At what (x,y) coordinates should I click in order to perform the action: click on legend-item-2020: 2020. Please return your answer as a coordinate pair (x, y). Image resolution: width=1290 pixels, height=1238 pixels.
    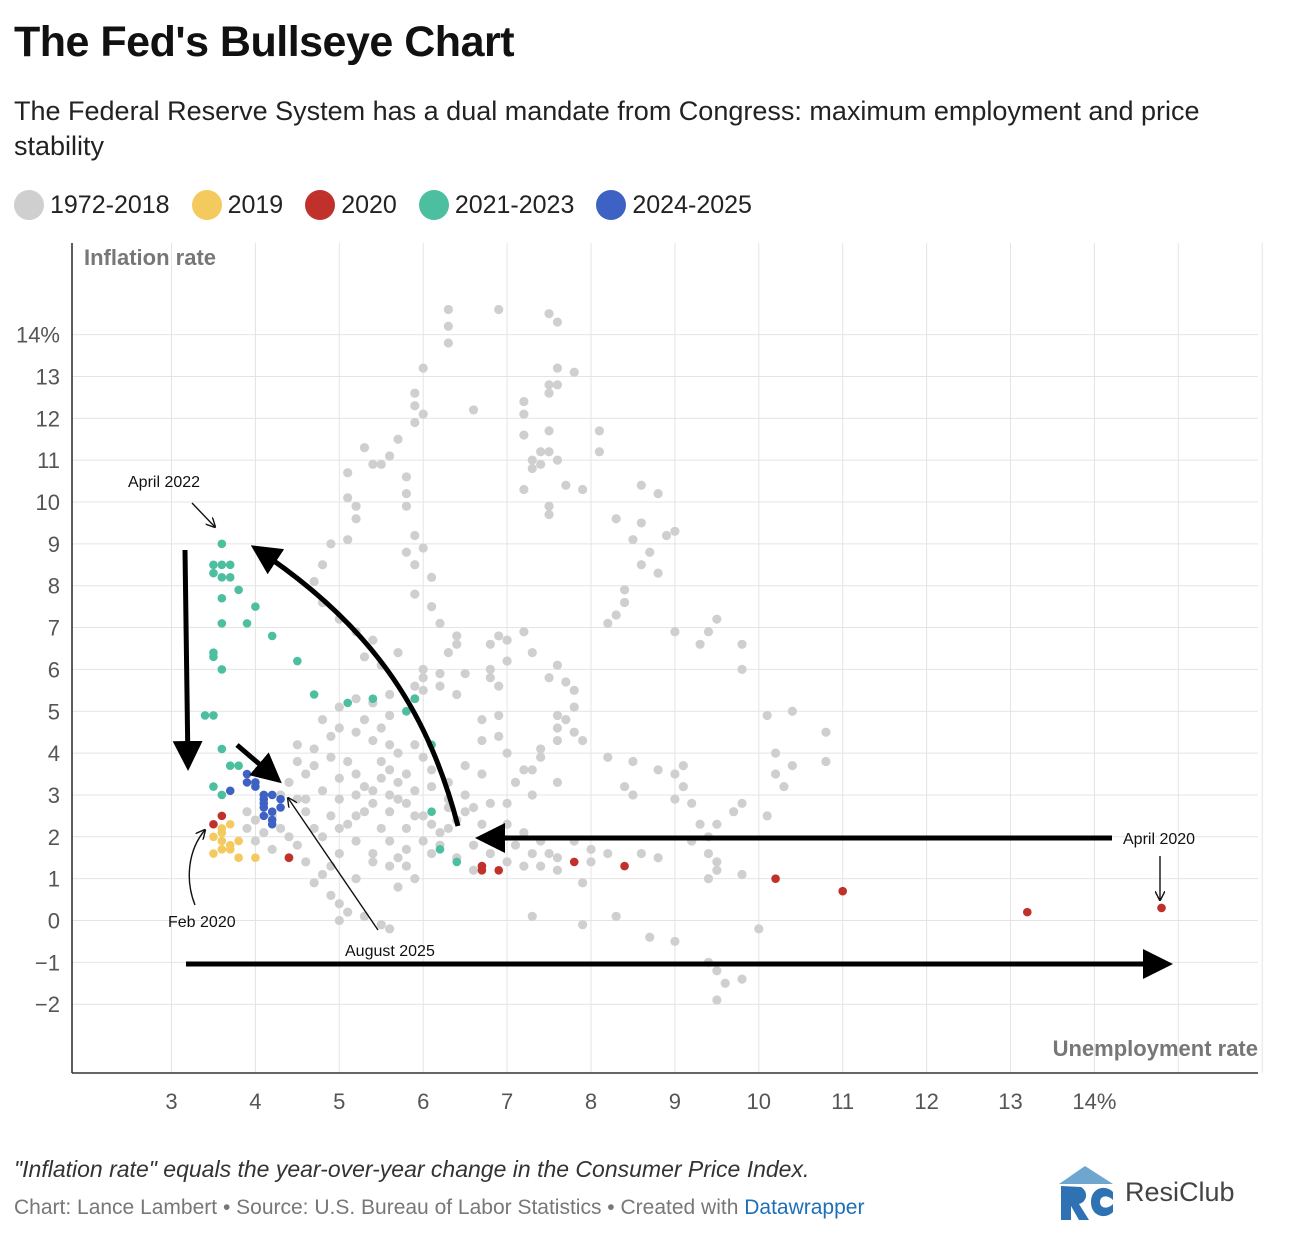
    Looking at the image, I should click on (351, 205).